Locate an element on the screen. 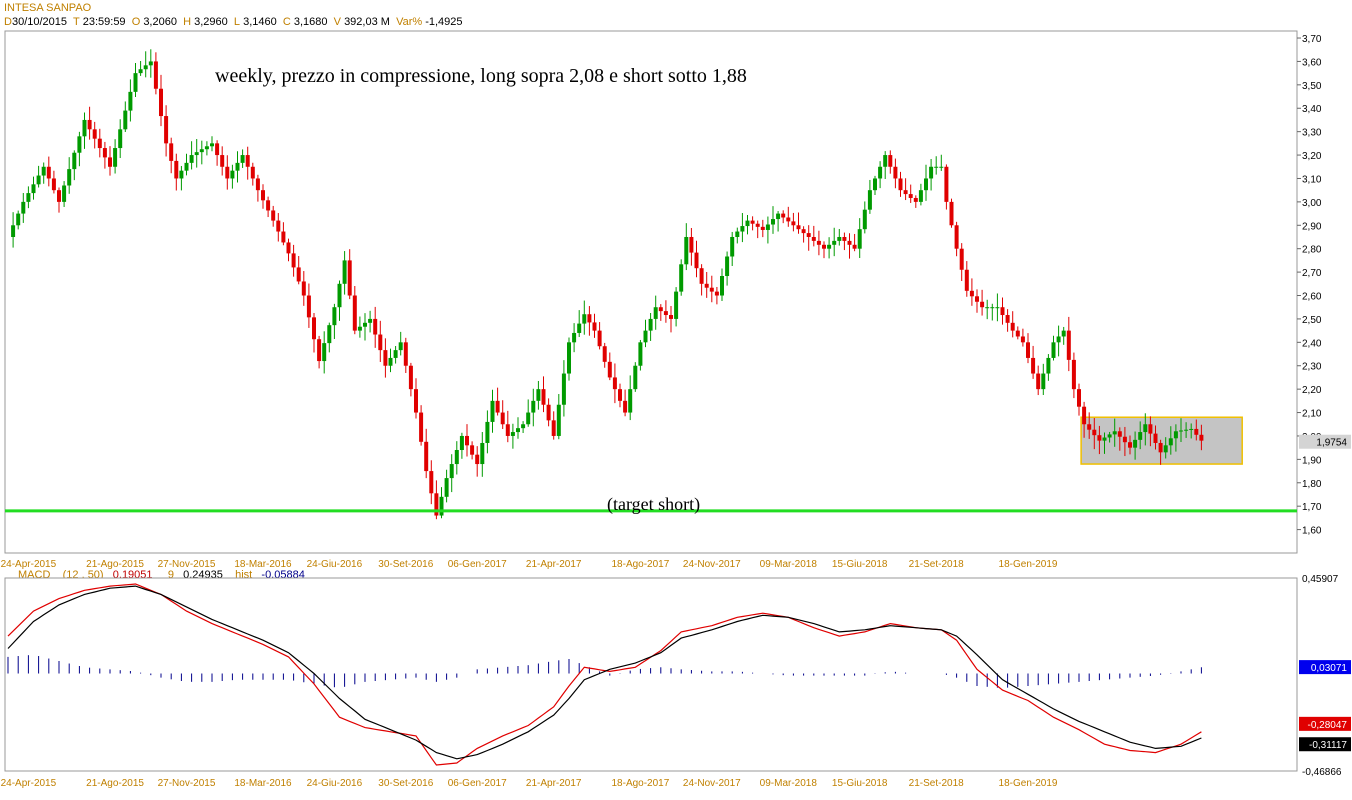 The image size is (1352, 800). hist-value-label-bg is located at coordinates (1325, 667).